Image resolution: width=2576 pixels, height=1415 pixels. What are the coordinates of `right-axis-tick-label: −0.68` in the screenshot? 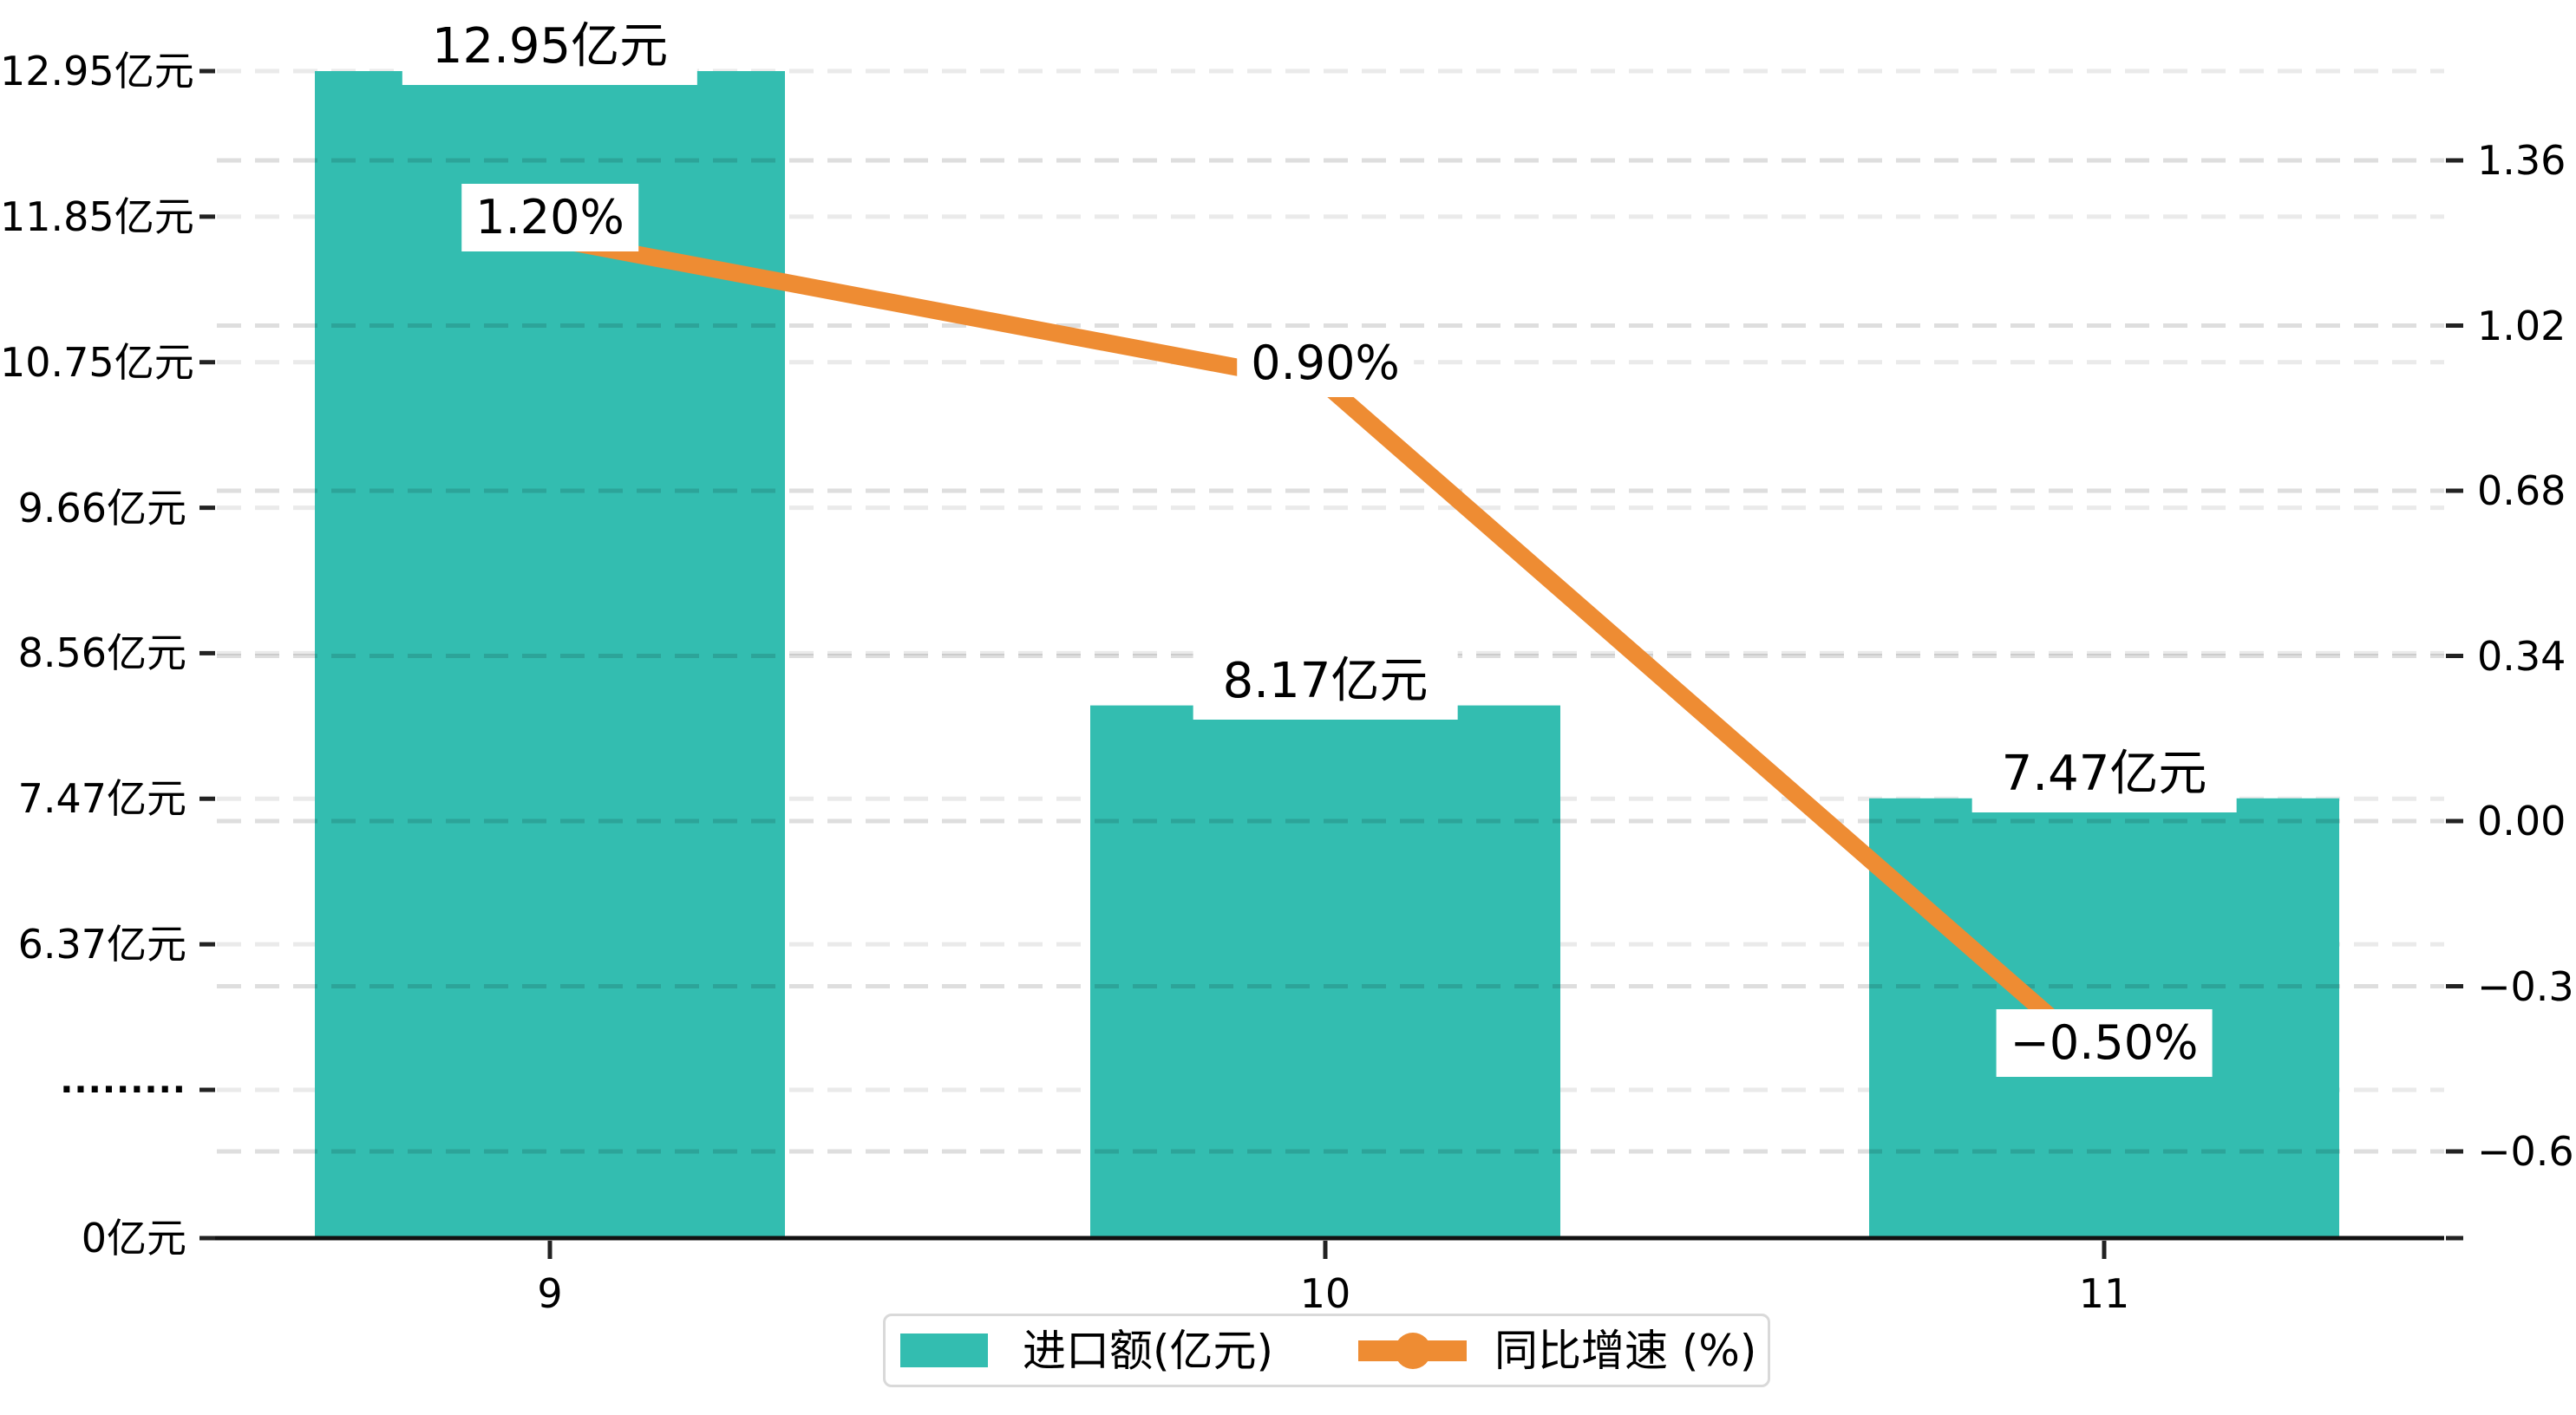 It's located at (2526, 1151).